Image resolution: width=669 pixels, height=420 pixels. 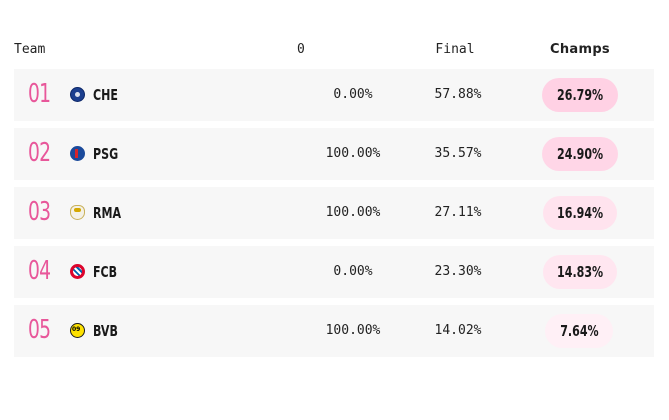 I want to click on rank-number: 04, so click(x=39, y=271).